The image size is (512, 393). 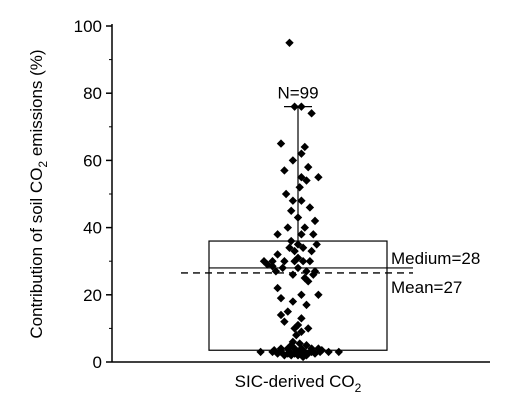 I want to click on n-annotation: N=99, so click(x=297, y=93).